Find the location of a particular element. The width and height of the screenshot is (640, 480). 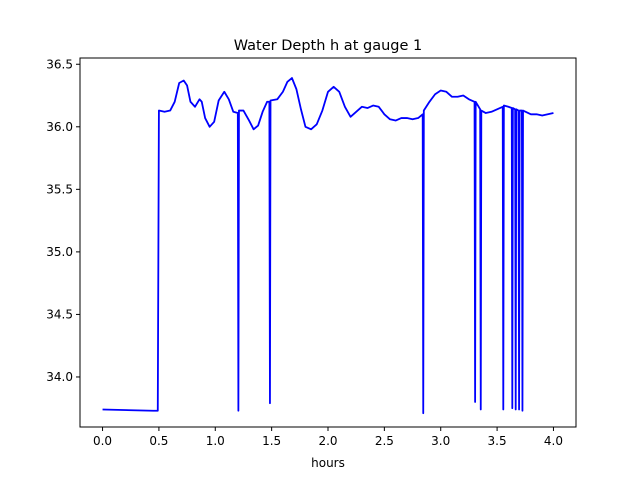

x-tick-label: 1.0 is located at coordinates (215, 441).